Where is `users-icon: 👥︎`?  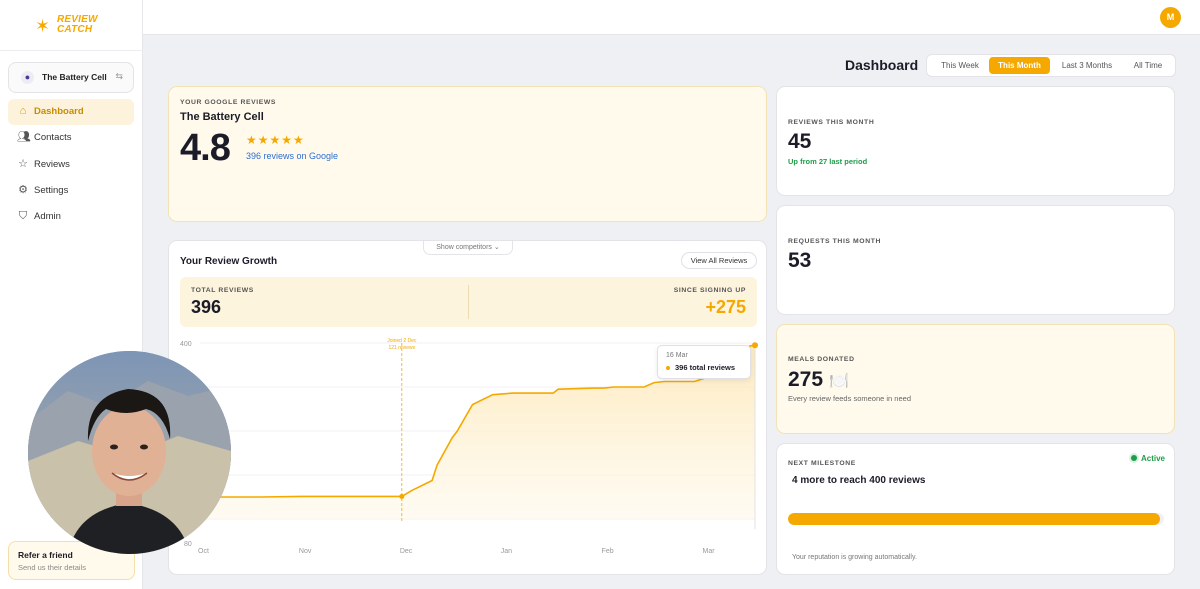 users-icon: 👥︎ is located at coordinates (24, 137).